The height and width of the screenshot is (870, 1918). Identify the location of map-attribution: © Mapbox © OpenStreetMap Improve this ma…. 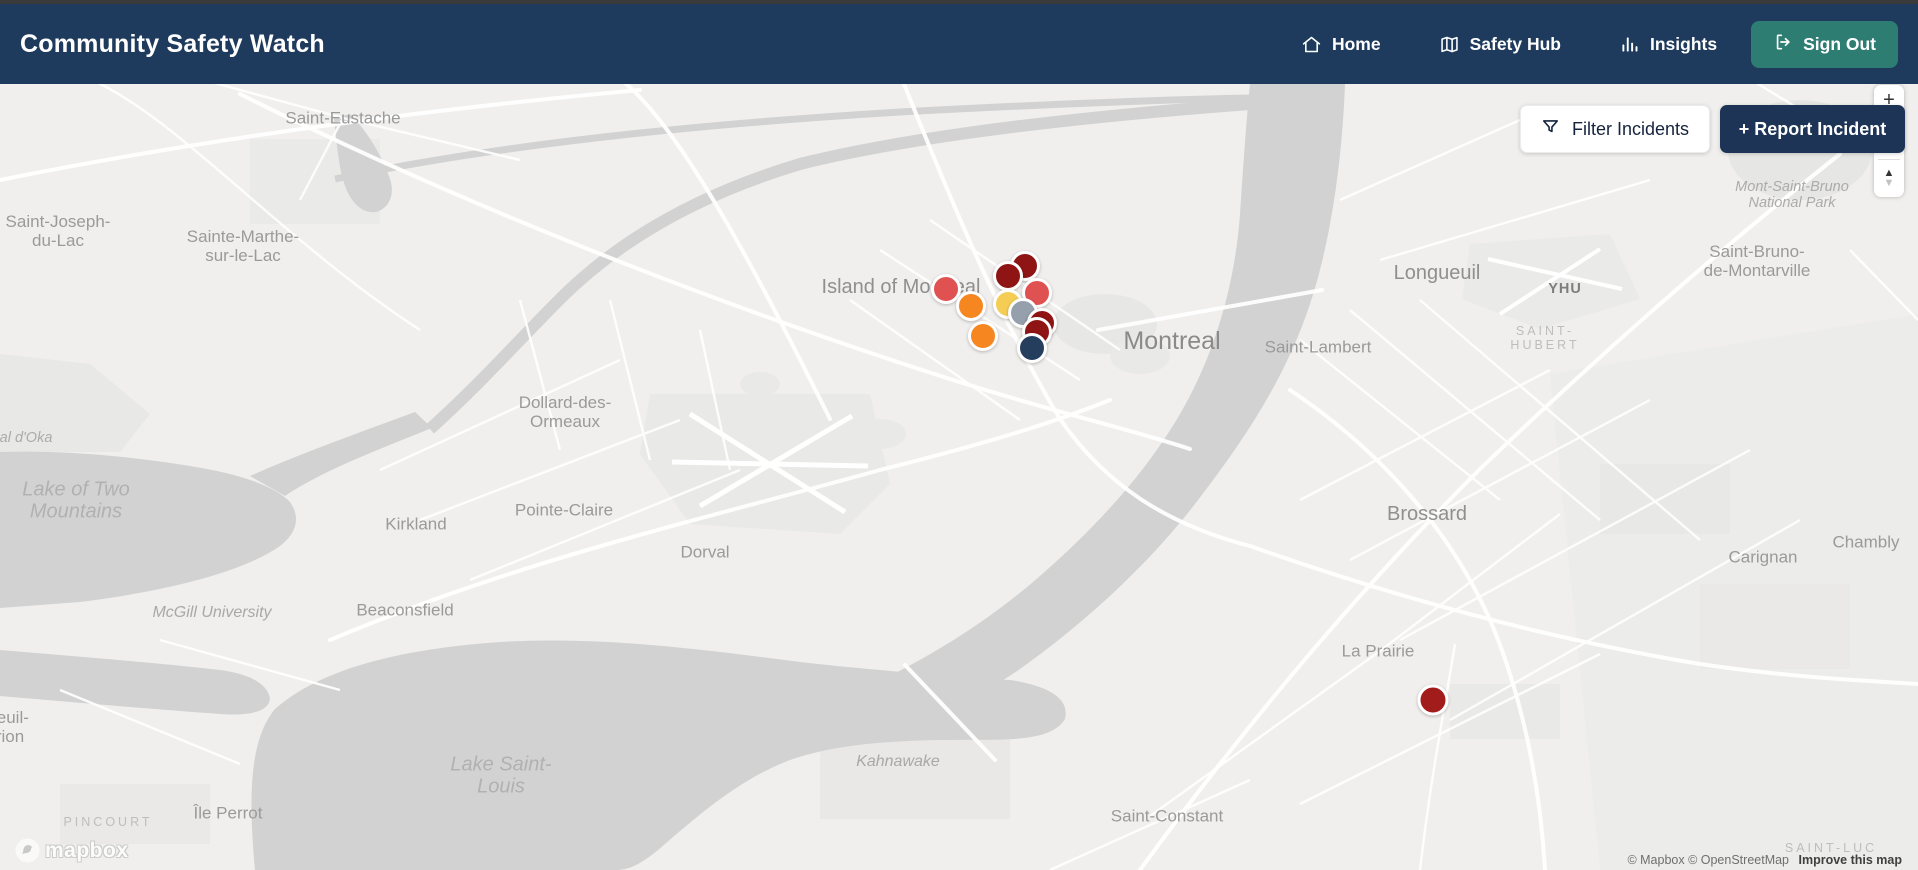
(1764, 860).